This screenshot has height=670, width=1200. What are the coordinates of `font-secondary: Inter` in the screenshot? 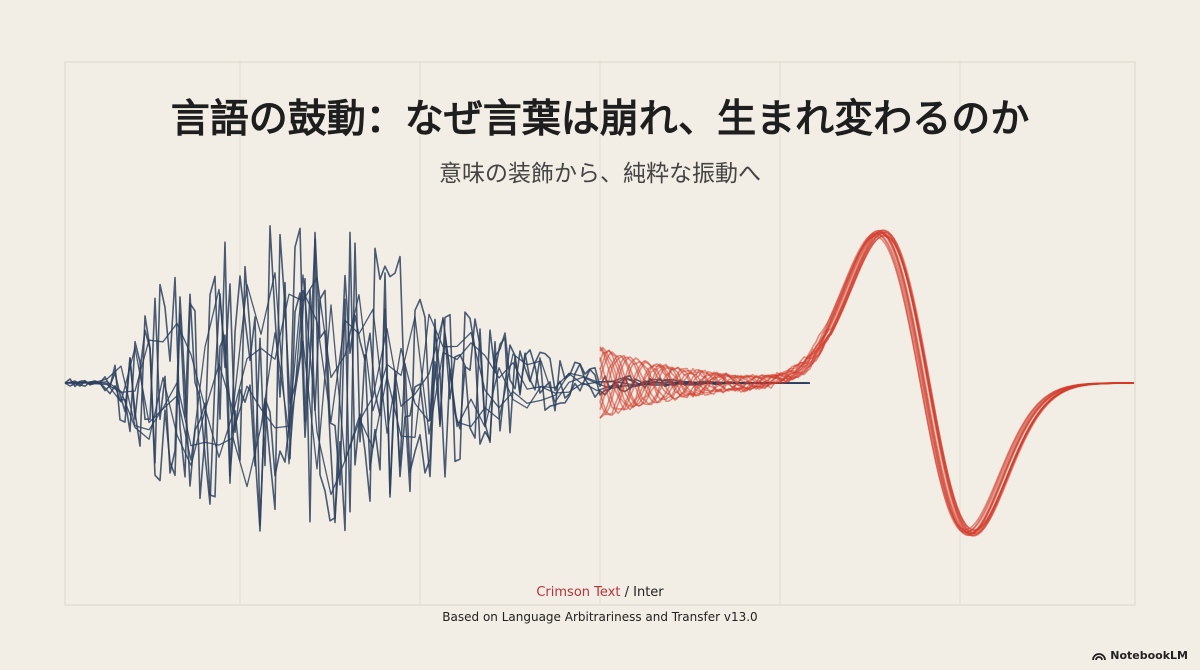 It's located at (648, 592).